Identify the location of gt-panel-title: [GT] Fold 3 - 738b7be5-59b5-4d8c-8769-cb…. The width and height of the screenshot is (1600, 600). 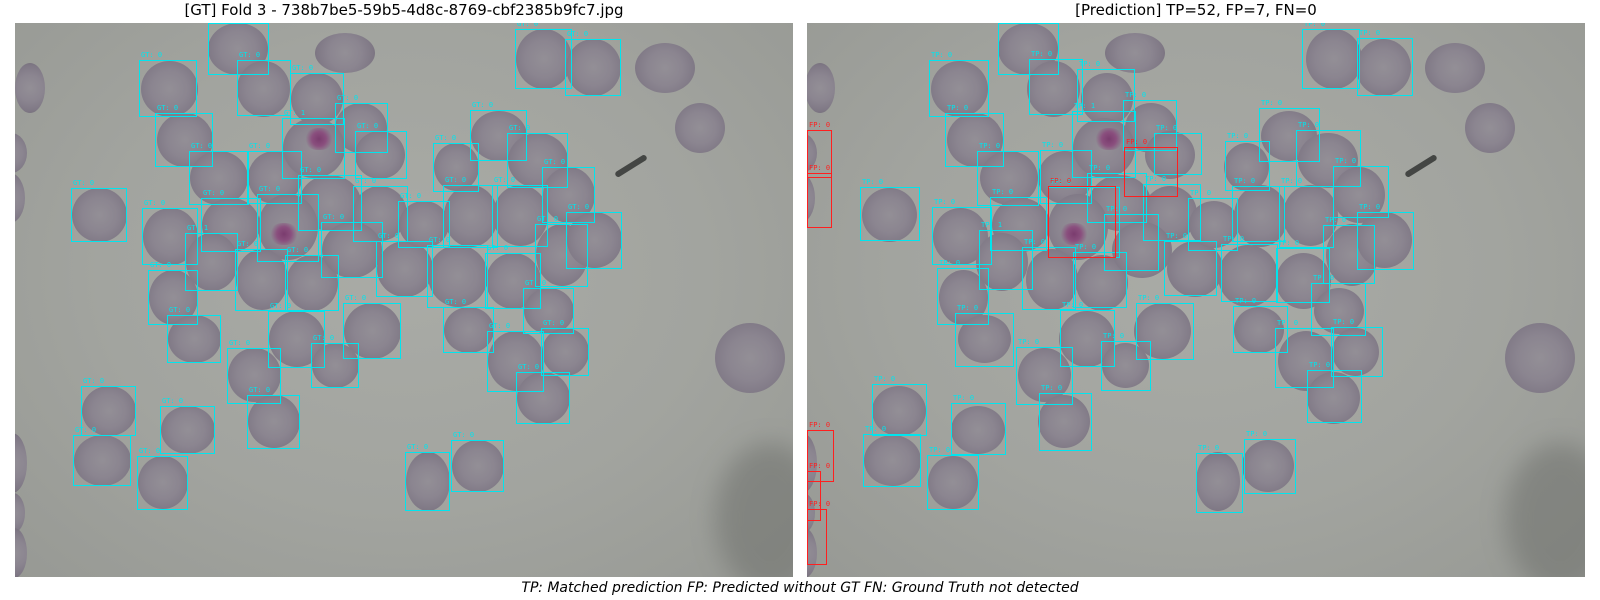
(404, 10).